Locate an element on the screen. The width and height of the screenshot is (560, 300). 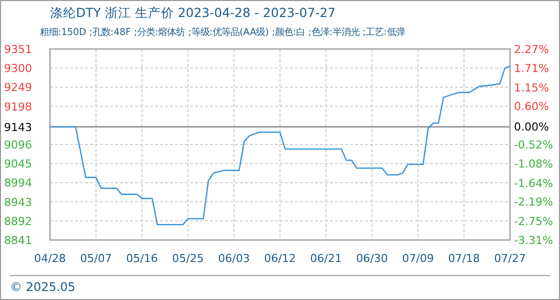
chart-subtitle: 粗细:150D ;孔数:48F ;分类:熔体纺 ;等级:优等品(AA级) ;颜色:白 ;色泽:半消光 ;工艺:低弹 is located at coordinates (222, 32).